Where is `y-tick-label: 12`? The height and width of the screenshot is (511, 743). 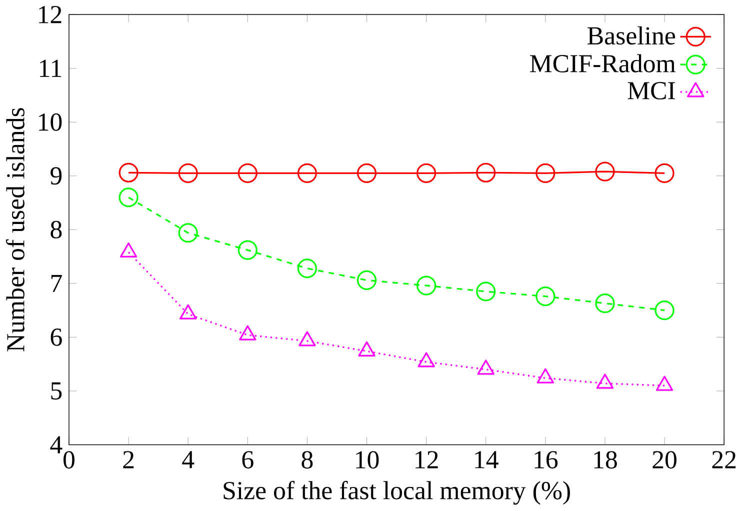 y-tick-label: 12 is located at coordinates (50, 15).